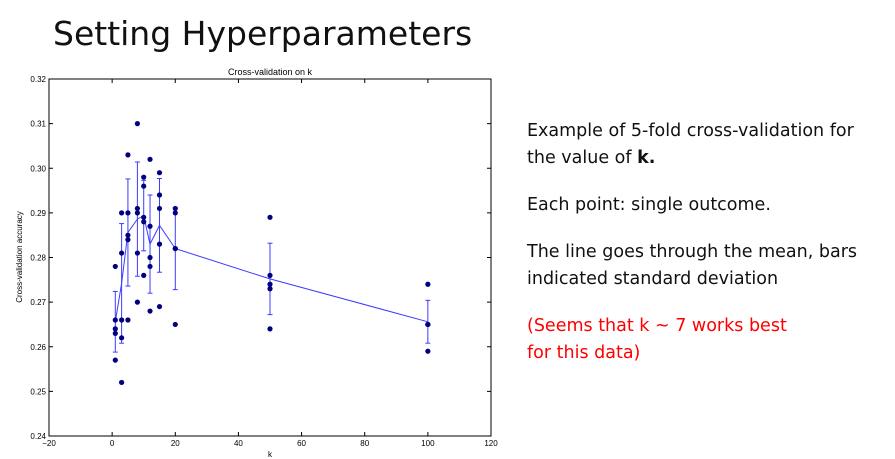 Image resolution: width=895 pixels, height=459 pixels. Describe the element at coordinates (38, 124) in the screenshot. I see `y-tick-label: 0.31` at that location.